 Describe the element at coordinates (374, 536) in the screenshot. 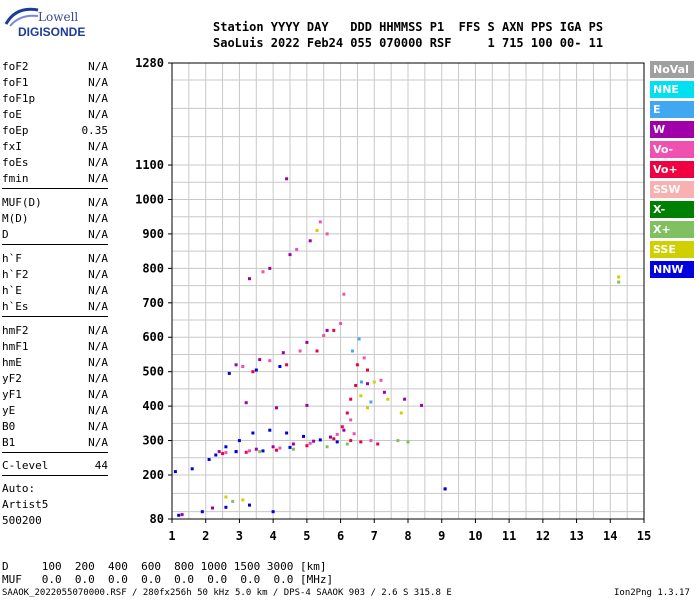

I see `x-tick-label: 7` at that location.